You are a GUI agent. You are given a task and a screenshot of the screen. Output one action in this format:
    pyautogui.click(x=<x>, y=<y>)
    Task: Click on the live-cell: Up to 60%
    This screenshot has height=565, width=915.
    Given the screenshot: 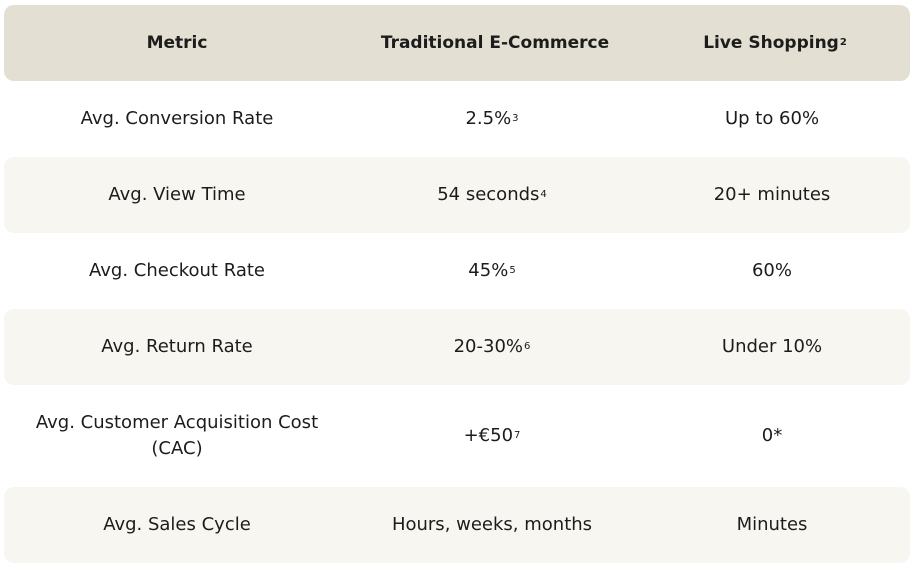 What is the action you would take?
    pyautogui.click(x=772, y=119)
    